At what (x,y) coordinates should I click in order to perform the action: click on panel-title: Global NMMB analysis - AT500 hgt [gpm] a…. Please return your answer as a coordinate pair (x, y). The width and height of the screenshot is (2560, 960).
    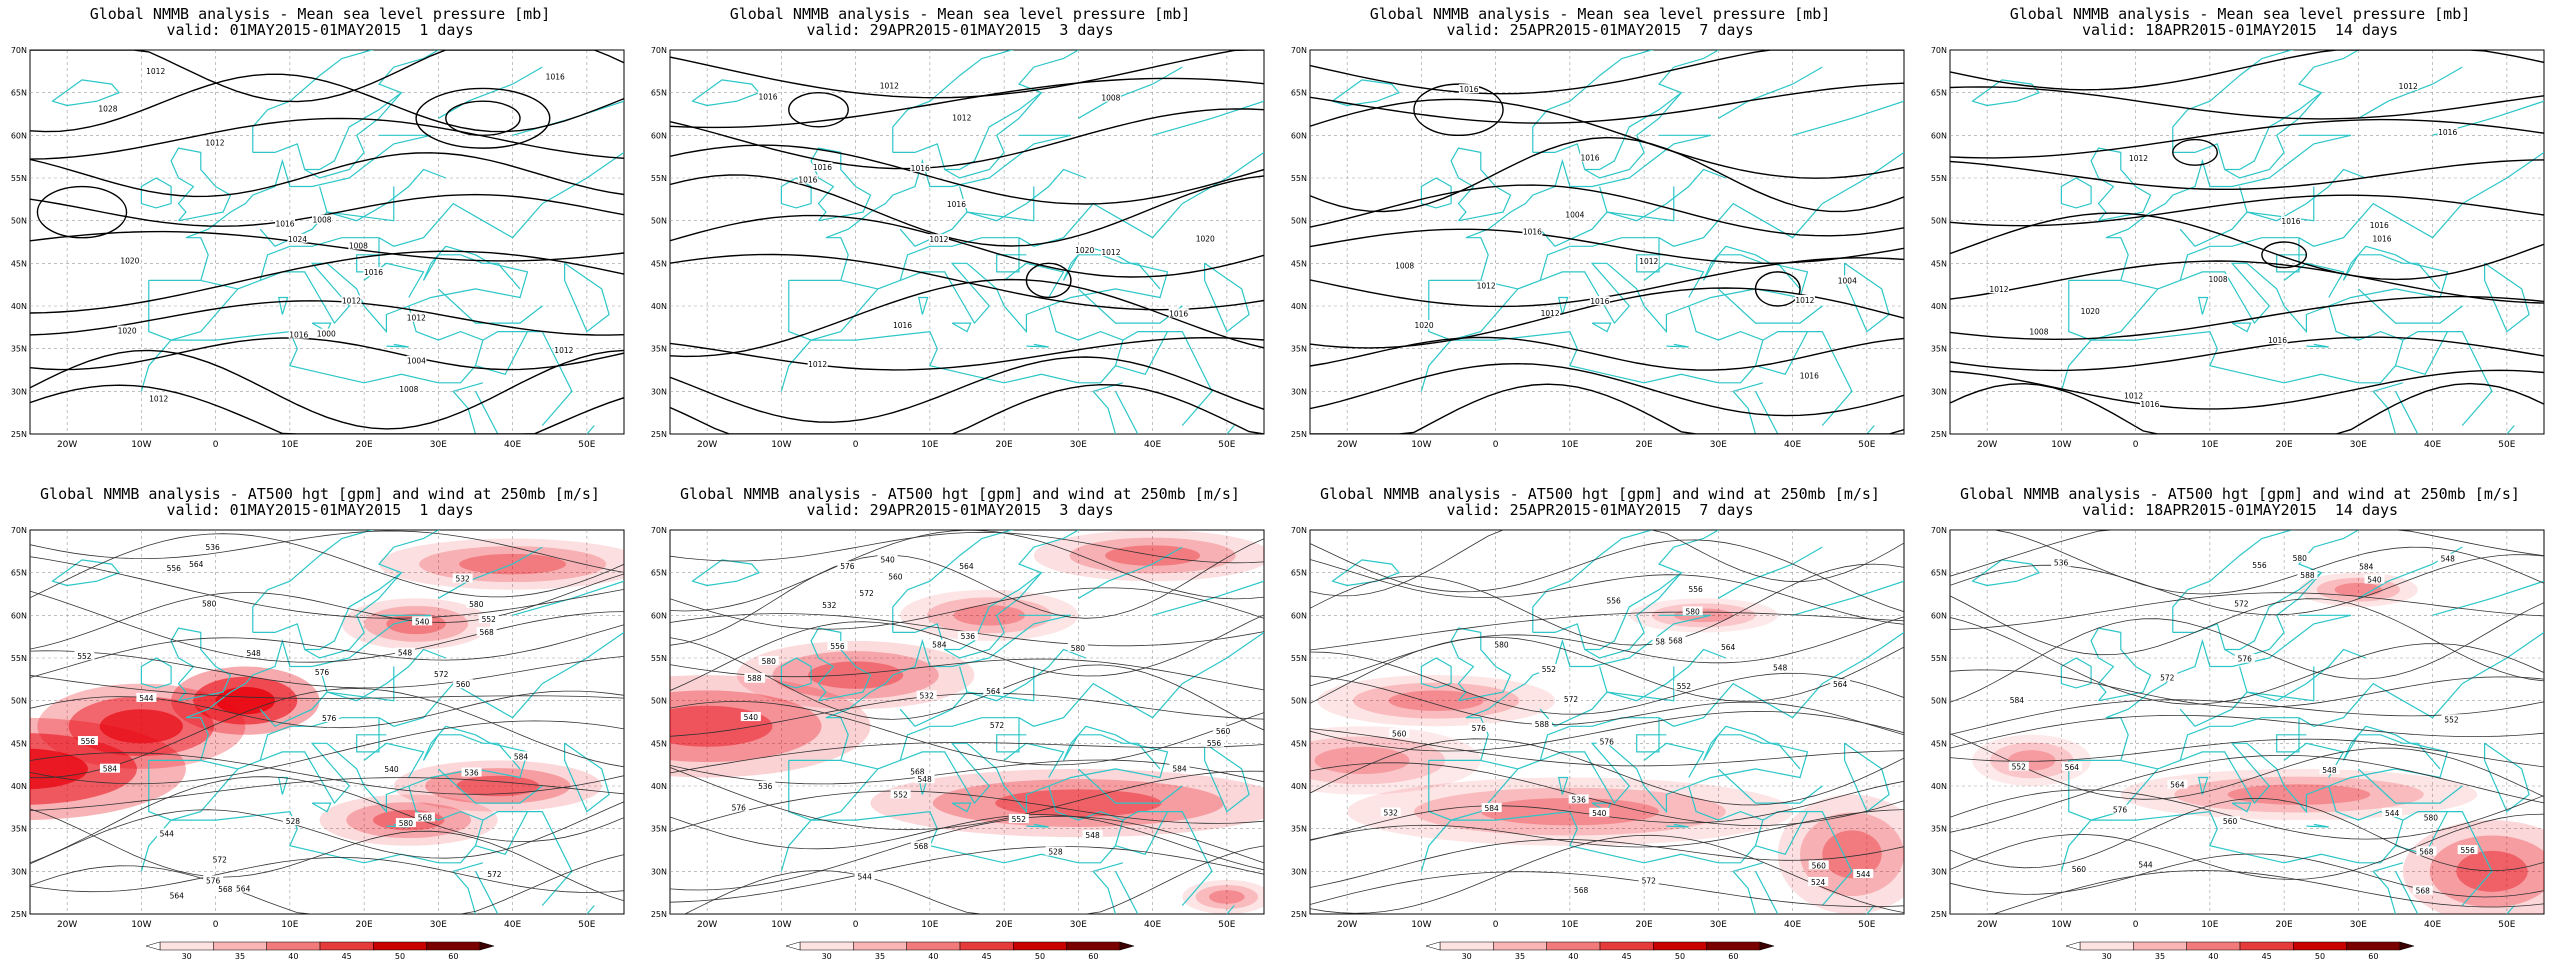
    Looking at the image, I should click on (960, 494).